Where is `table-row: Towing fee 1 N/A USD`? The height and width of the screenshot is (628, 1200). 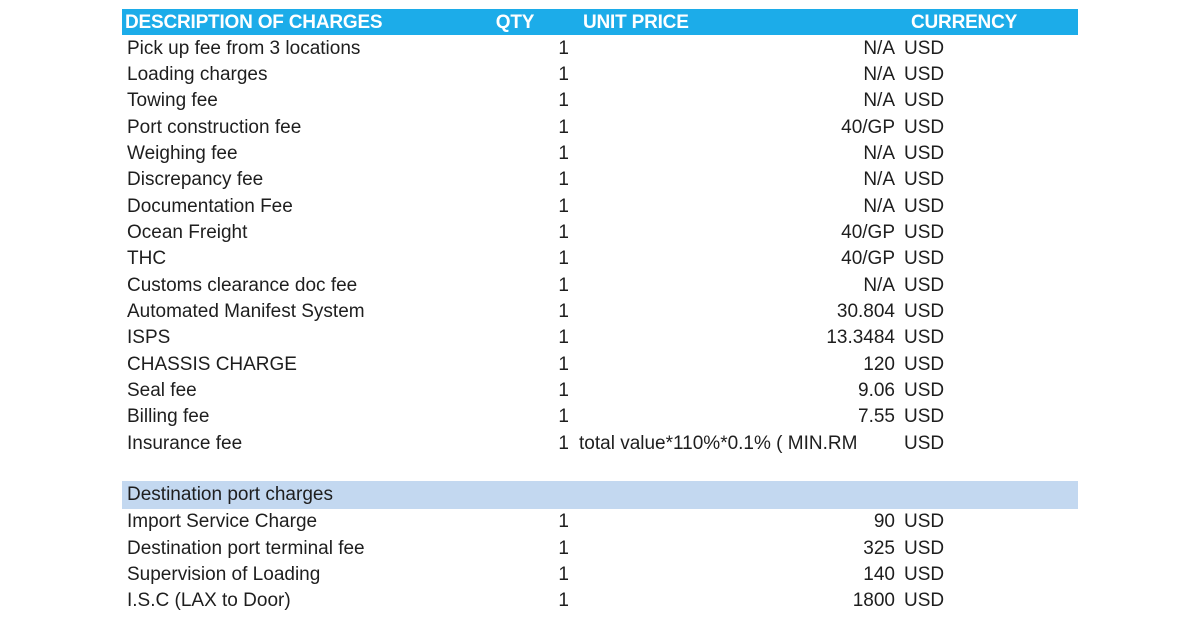 table-row: Towing fee 1 N/A USD is located at coordinates (600, 101).